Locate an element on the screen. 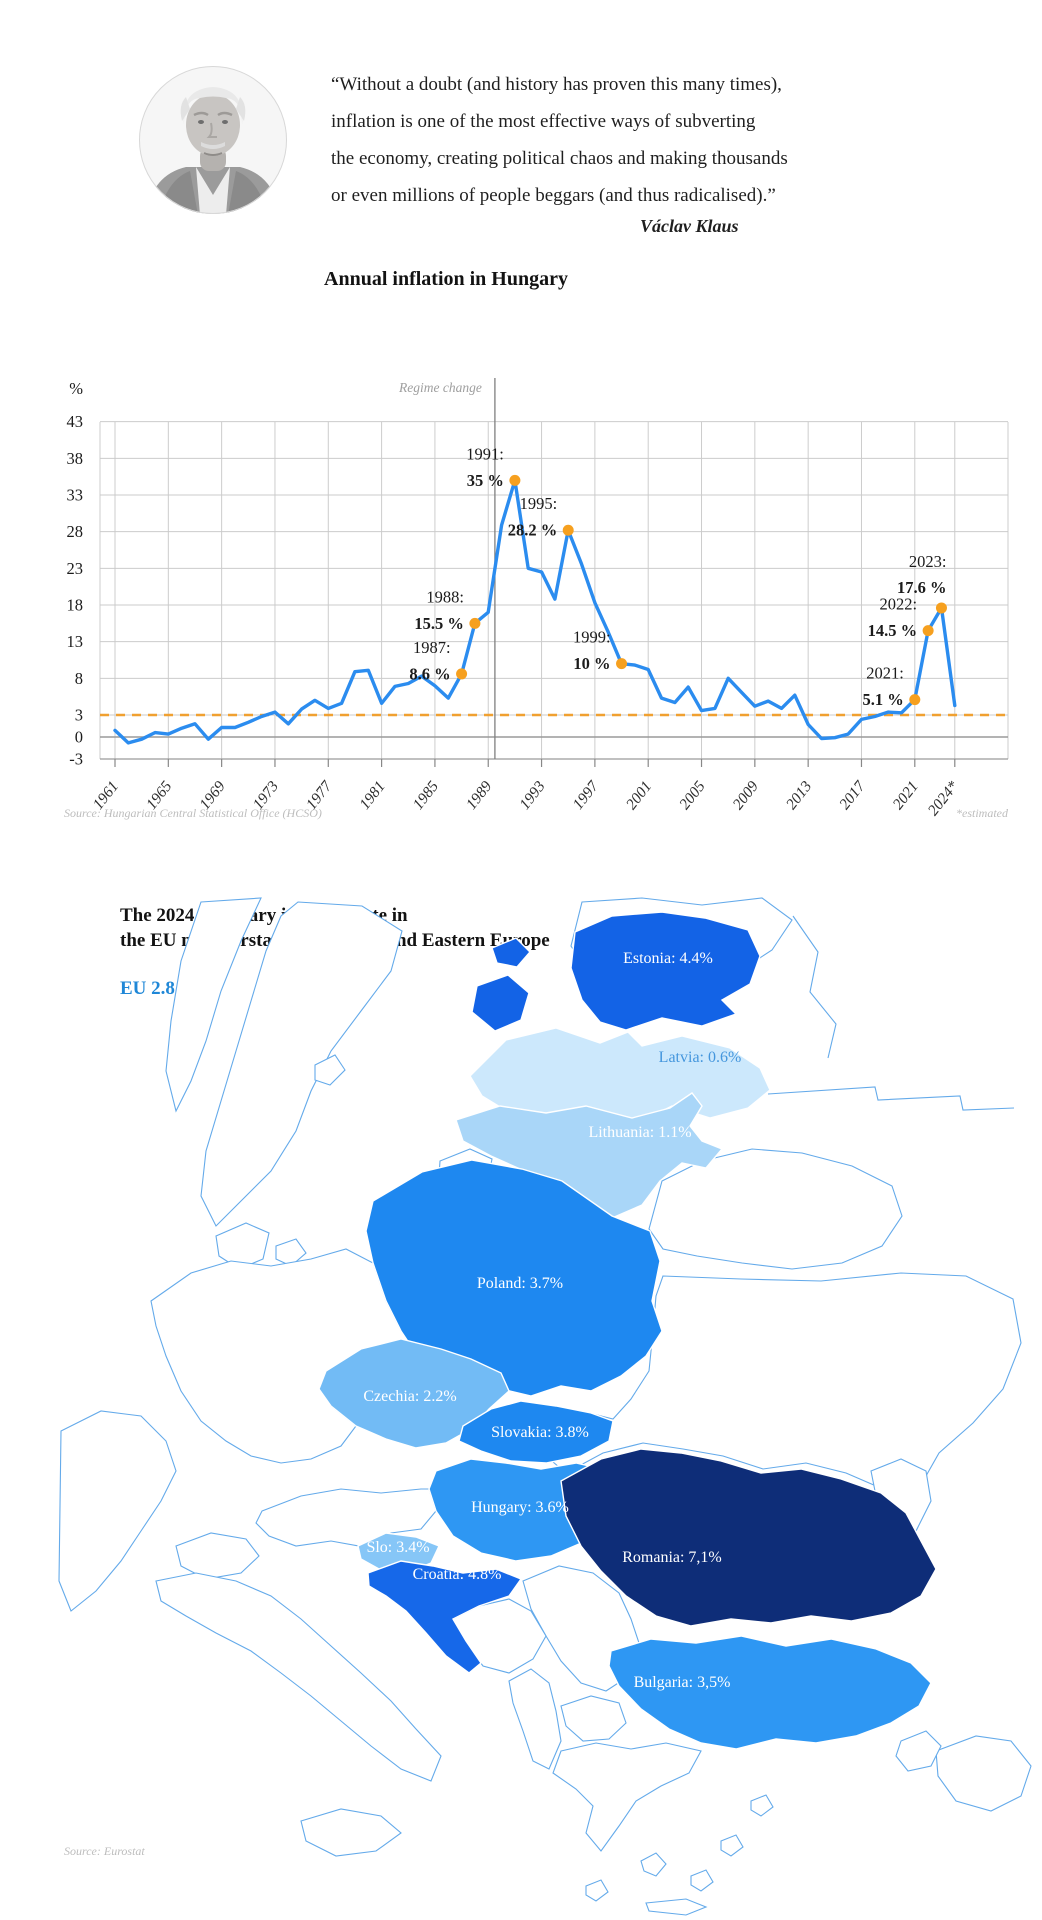 The height and width of the screenshot is (1920, 1042). country-label-poland: Poland: 3.7% is located at coordinates (520, 1283).